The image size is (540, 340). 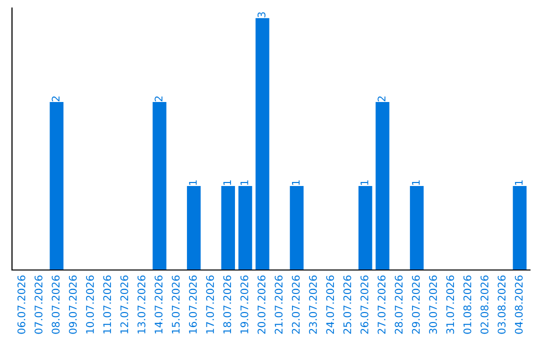 What do you see at coordinates (244, 305) in the screenshot?
I see `x-tick-label: 19.07.2026` at bounding box center [244, 305].